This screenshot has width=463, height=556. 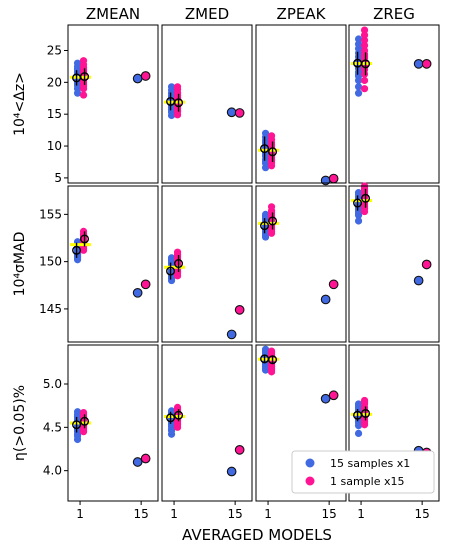 What do you see at coordinates (363, 472) in the screenshot?
I see `legend-frame` at bounding box center [363, 472].